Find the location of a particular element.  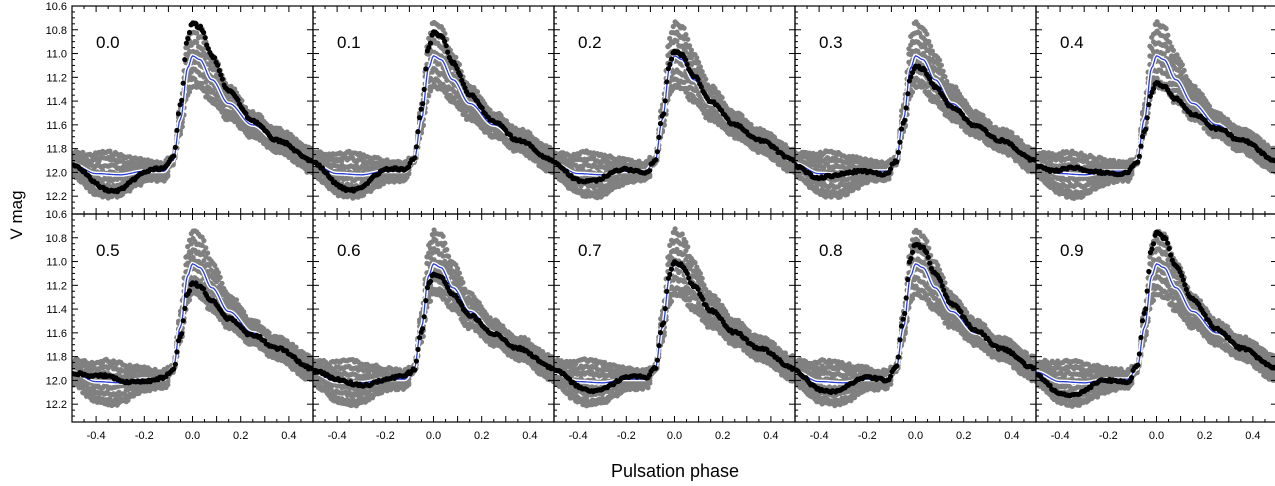

y-tick-label: 12.0 is located at coordinates (56, 173).